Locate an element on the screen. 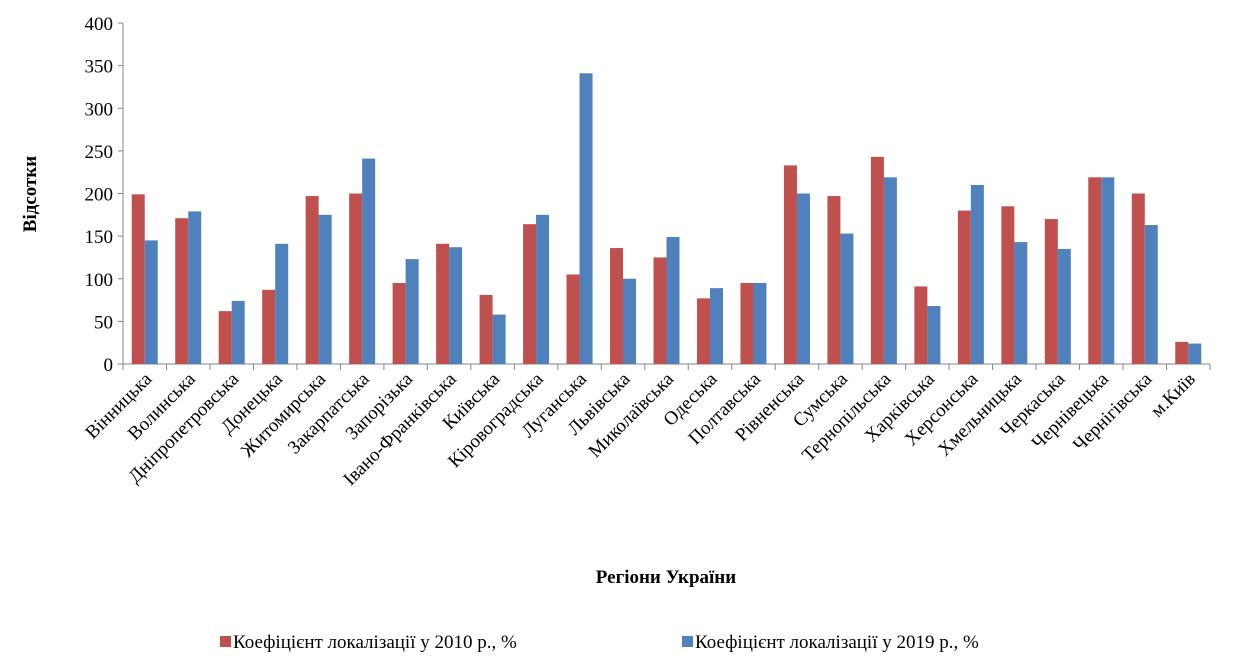  y-tick-label: 250 is located at coordinates (99, 152).